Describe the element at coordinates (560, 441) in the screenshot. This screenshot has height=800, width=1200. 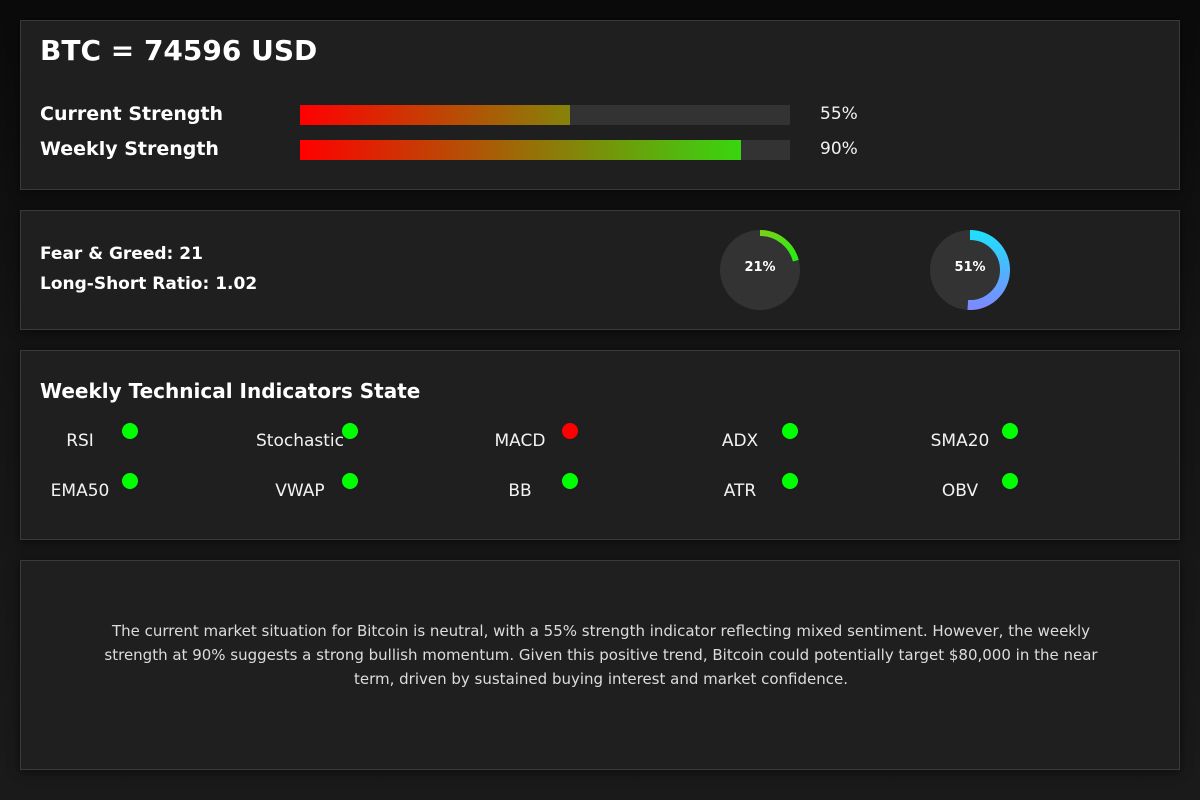
I see `indicator-macd: MACD` at that location.